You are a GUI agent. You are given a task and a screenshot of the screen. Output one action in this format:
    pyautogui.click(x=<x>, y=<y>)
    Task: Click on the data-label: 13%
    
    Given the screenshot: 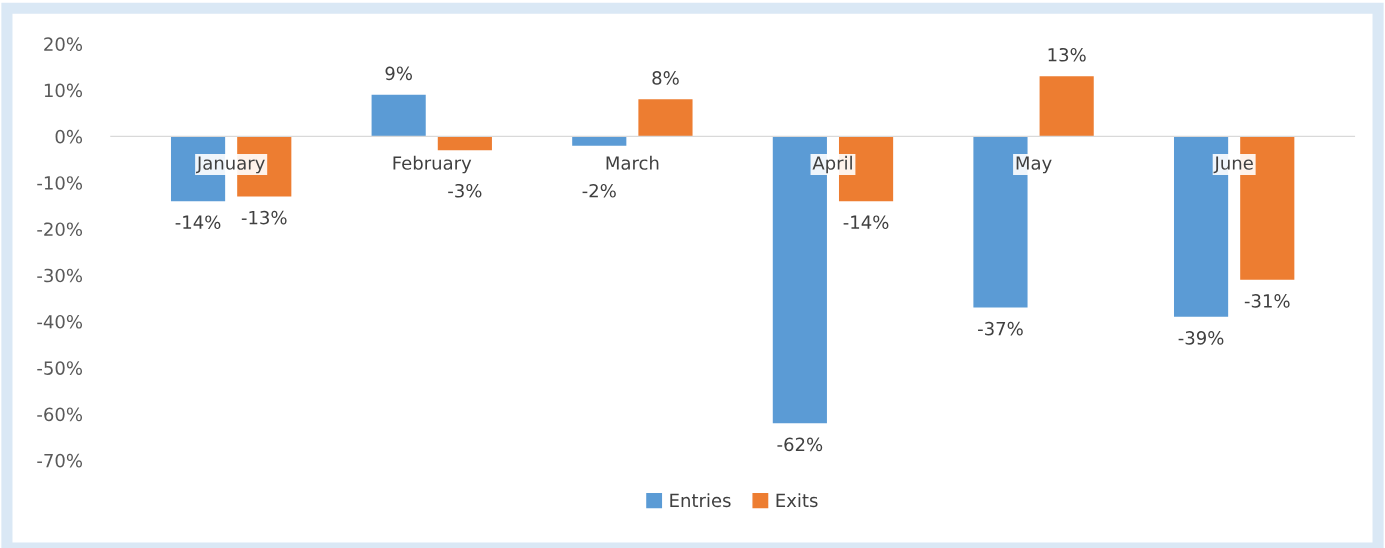 What is the action you would take?
    pyautogui.click(x=1067, y=54)
    